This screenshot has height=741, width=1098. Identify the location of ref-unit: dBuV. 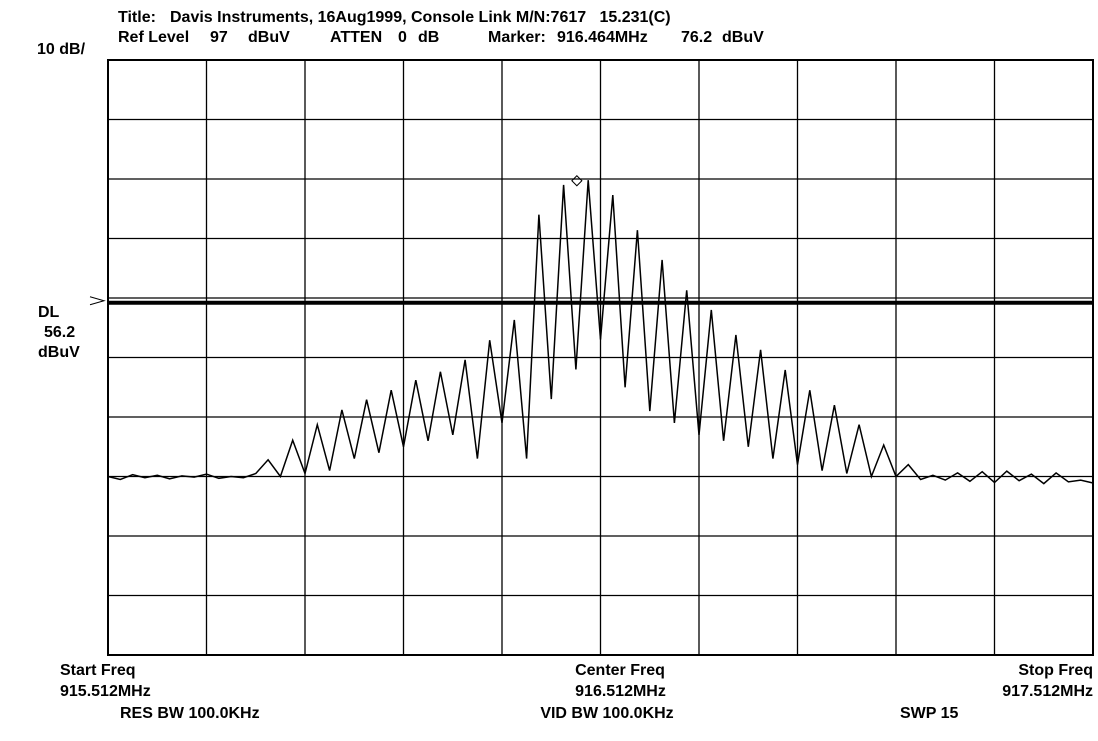
(269, 37).